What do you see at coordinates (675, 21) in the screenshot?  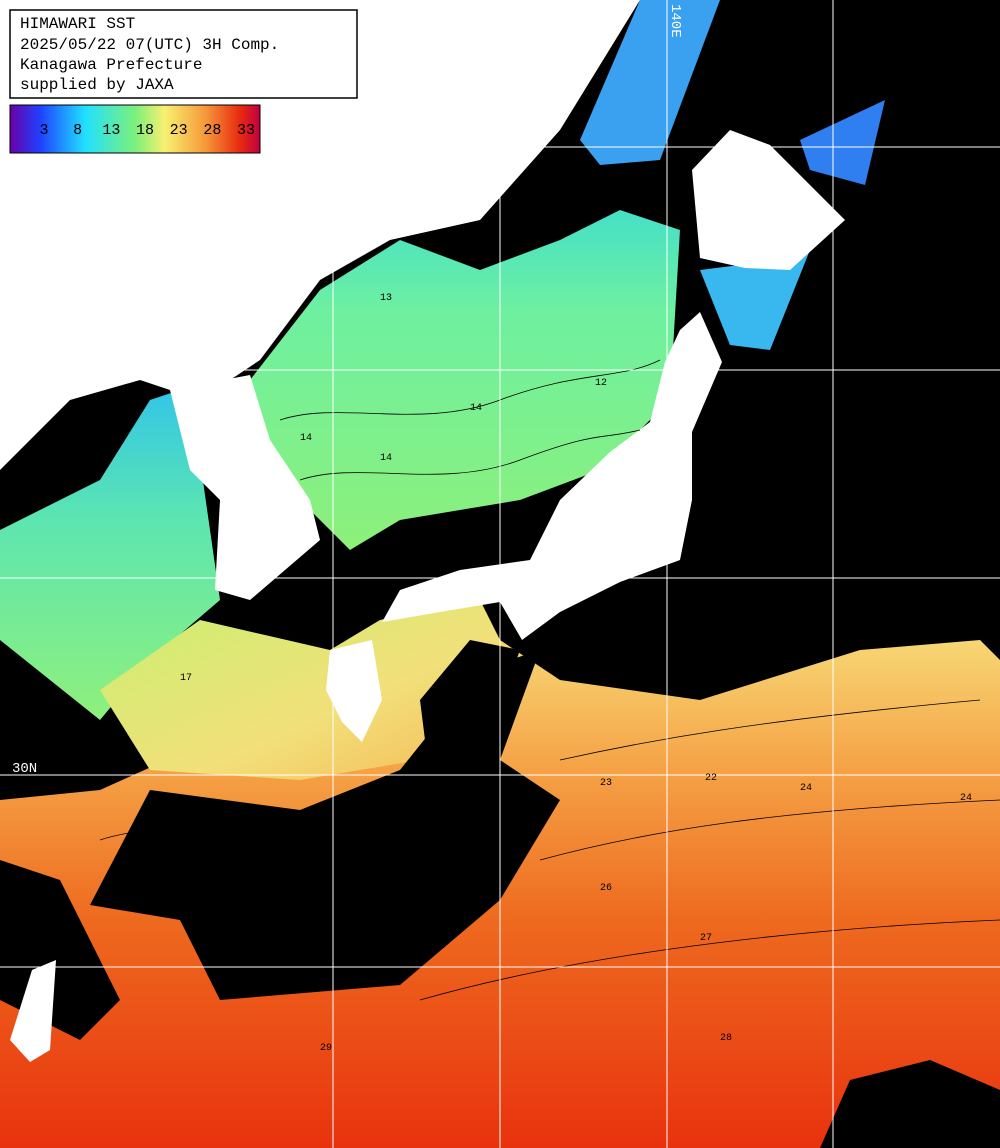 I see `lon-label: 140E` at bounding box center [675, 21].